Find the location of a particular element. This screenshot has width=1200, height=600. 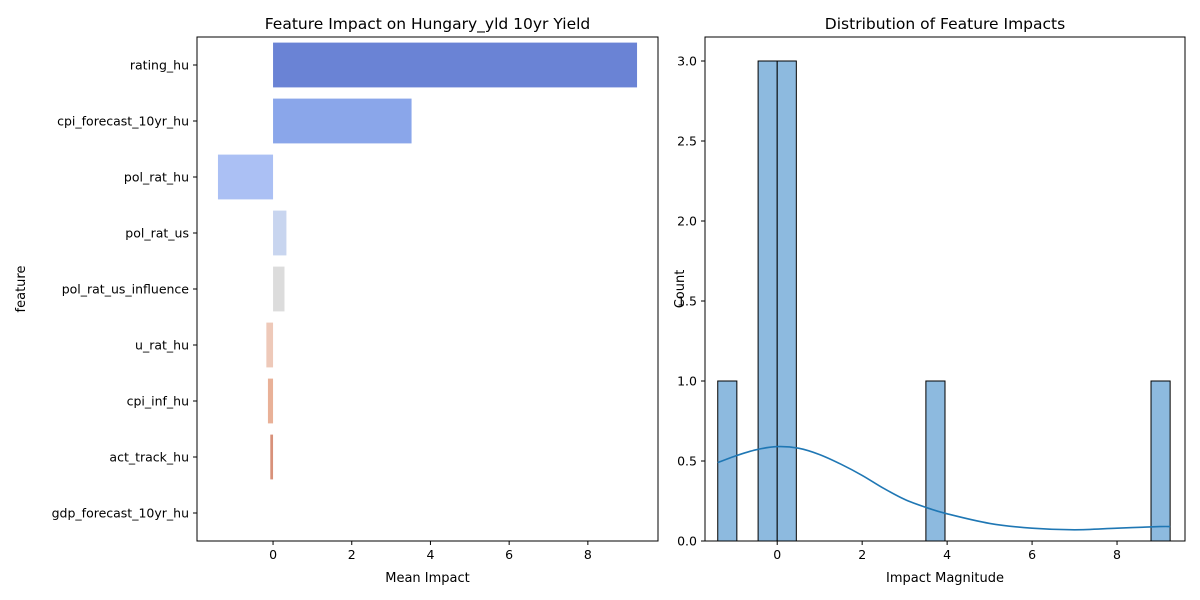

y-tick-label: 2.0 is located at coordinates (687, 221).